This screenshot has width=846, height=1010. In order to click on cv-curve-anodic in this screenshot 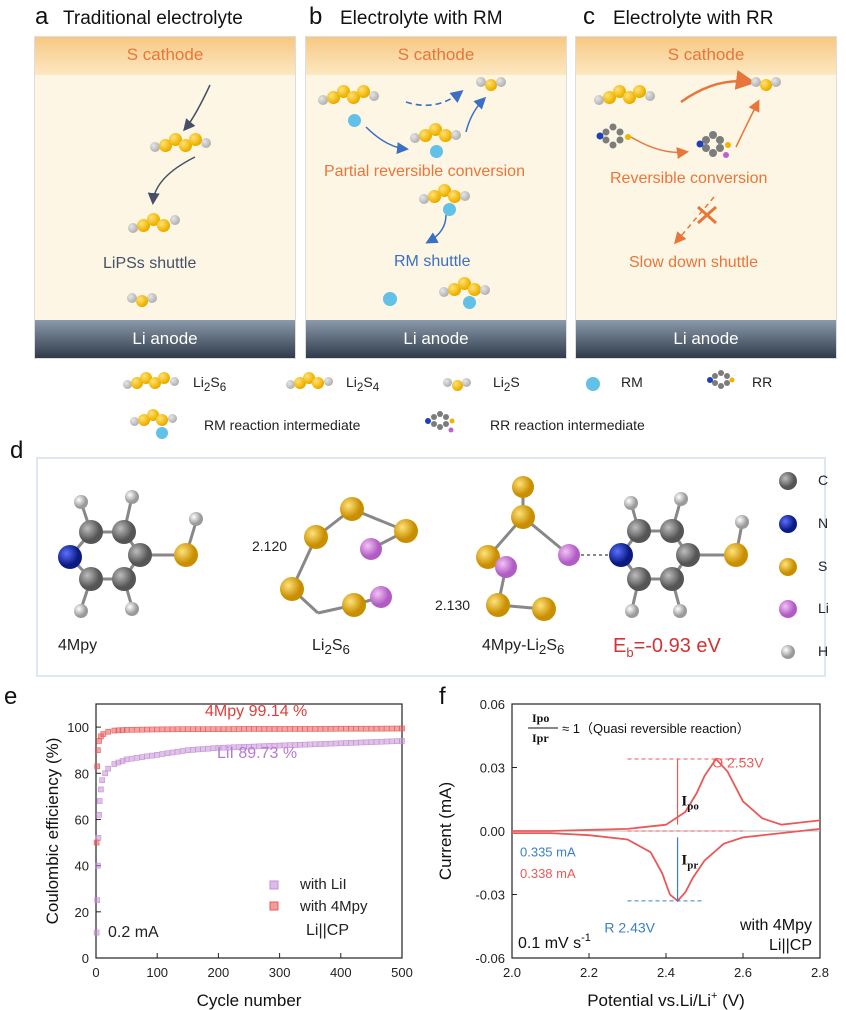, I will do `click(666, 794)`.